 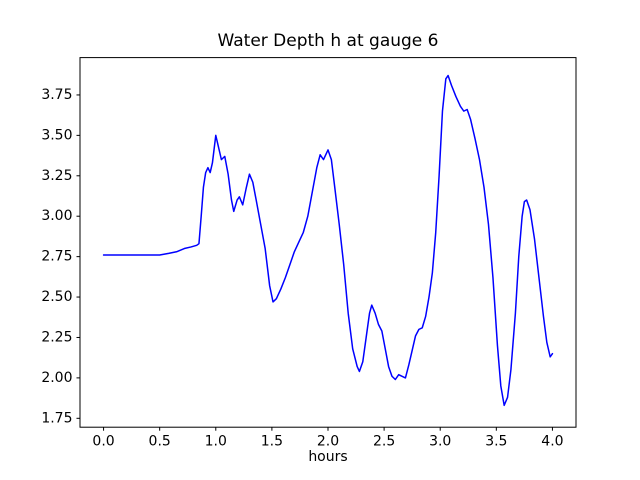 I want to click on y-tick-label: 2.75, so click(x=56, y=257).